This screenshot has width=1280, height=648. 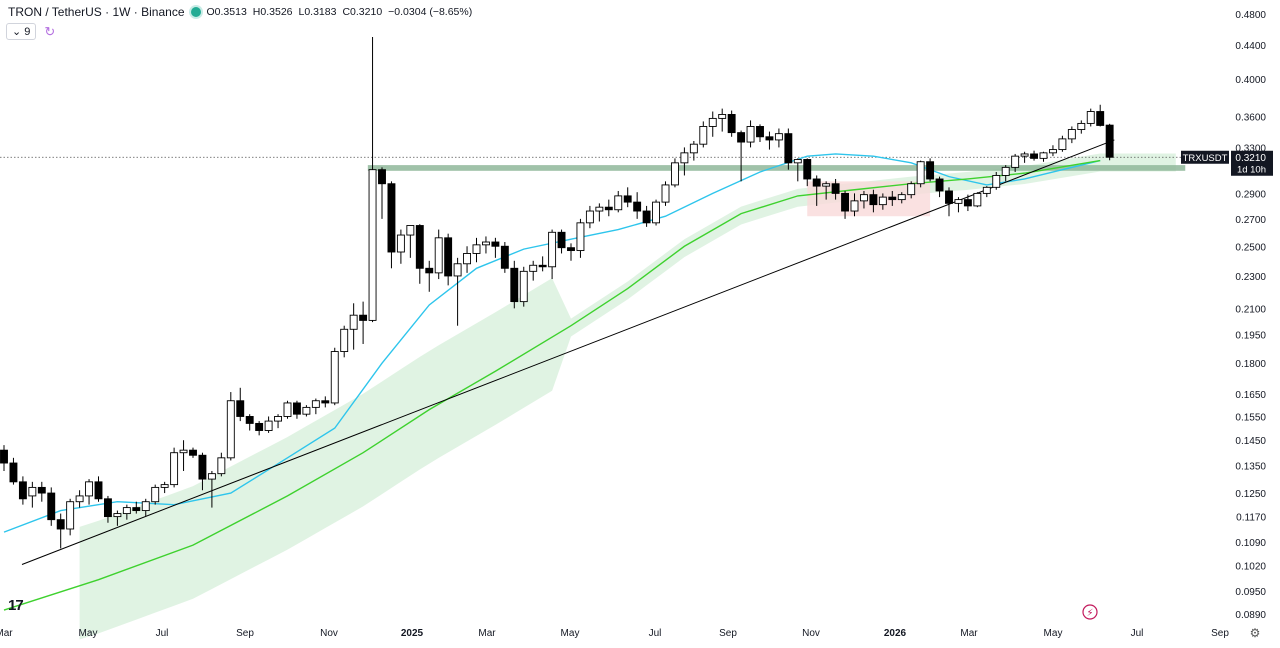 What do you see at coordinates (1137, 633) in the screenshot?
I see `time-tick: Jul` at bounding box center [1137, 633].